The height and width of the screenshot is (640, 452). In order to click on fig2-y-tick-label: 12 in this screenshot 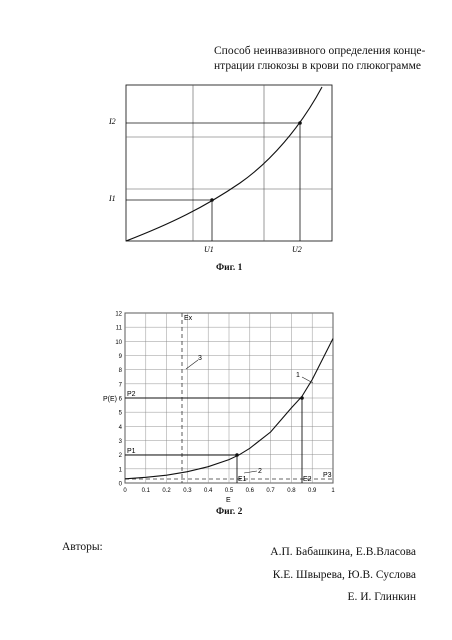, I will do `click(118, 315)`.